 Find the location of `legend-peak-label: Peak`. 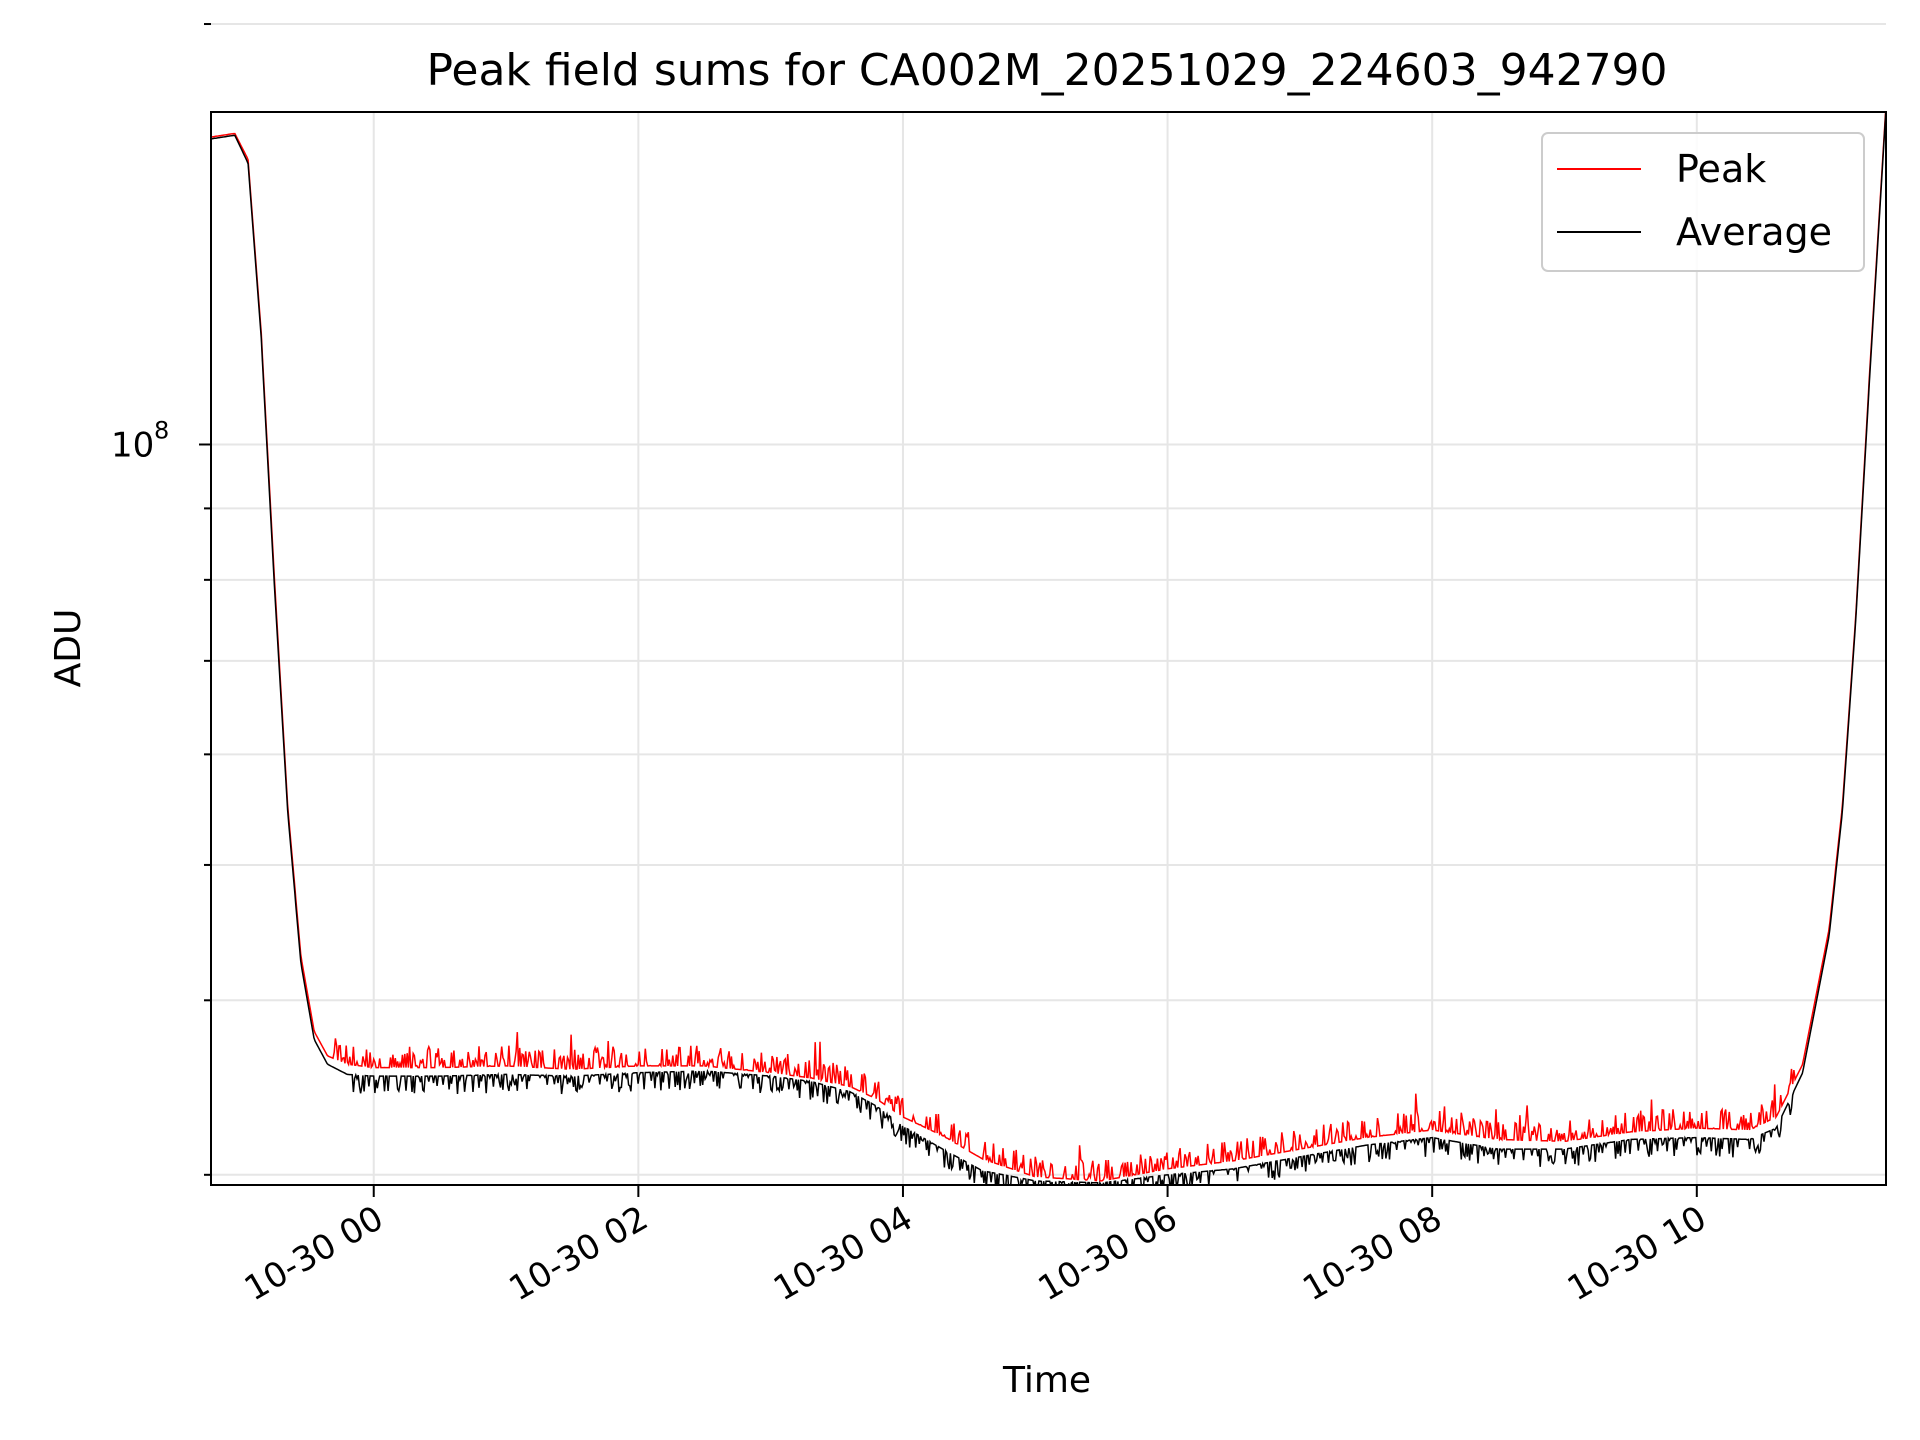

legend-peak-label: Peak is located at coordinates (1721, 169).